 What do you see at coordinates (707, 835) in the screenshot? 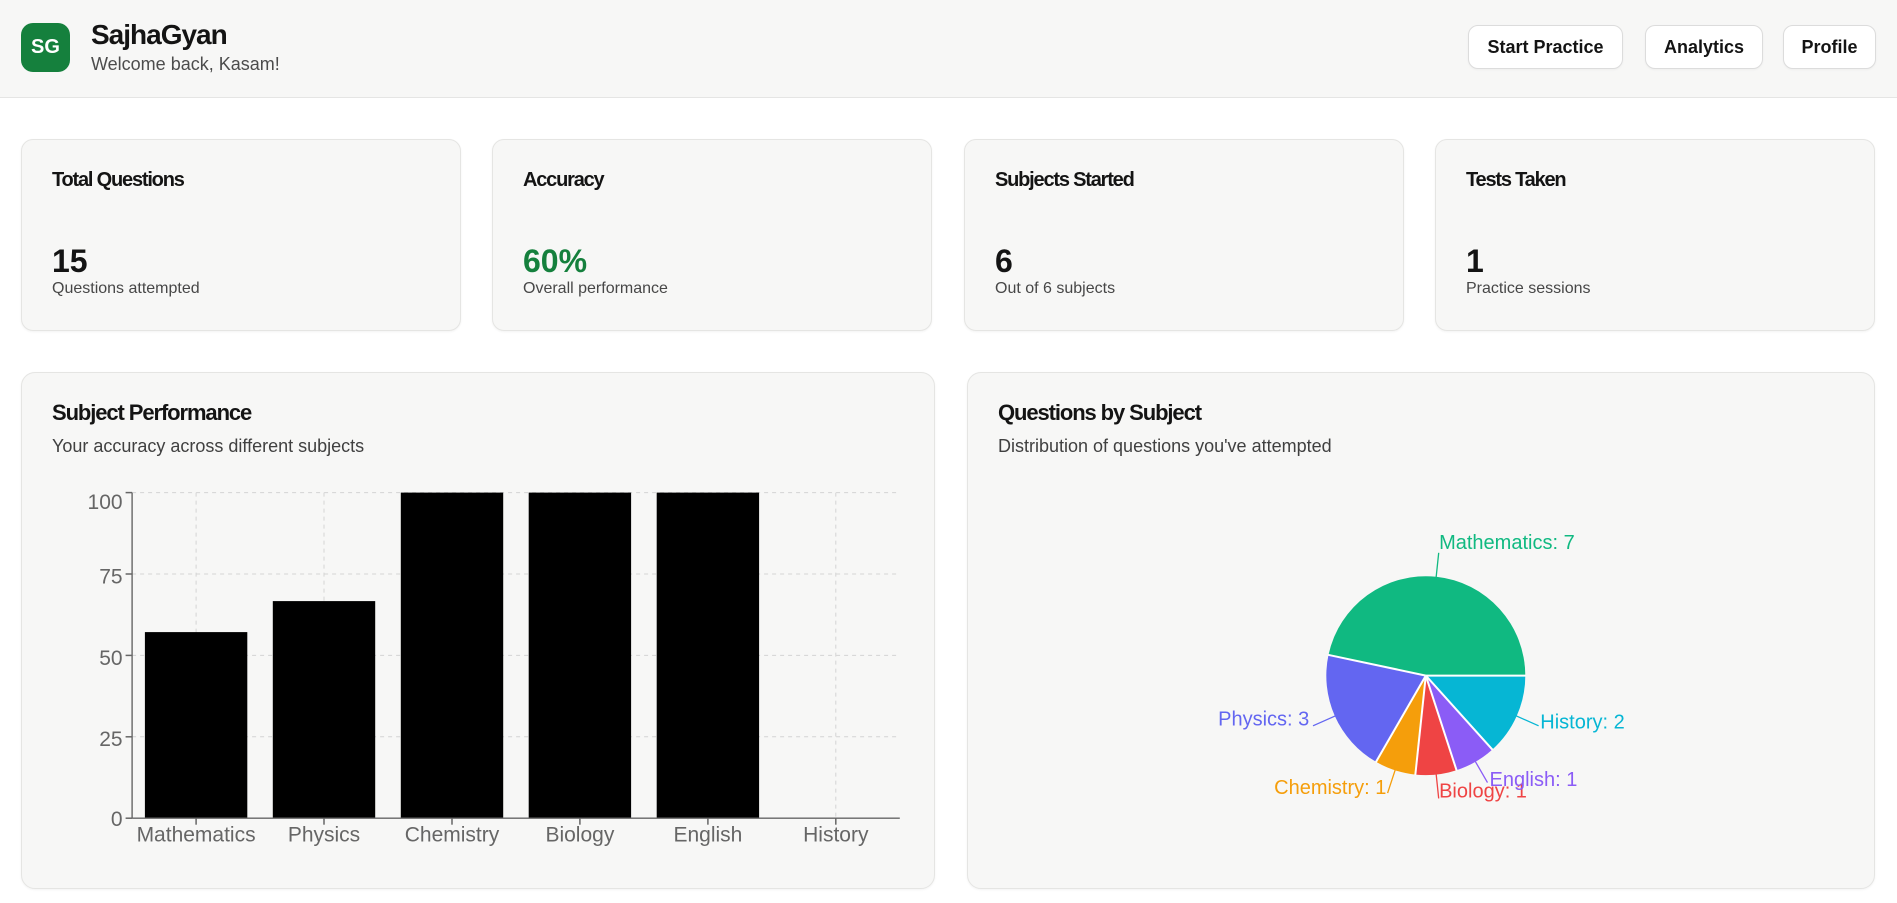
I see `svg-text: English` at bounding box center [707, 835].